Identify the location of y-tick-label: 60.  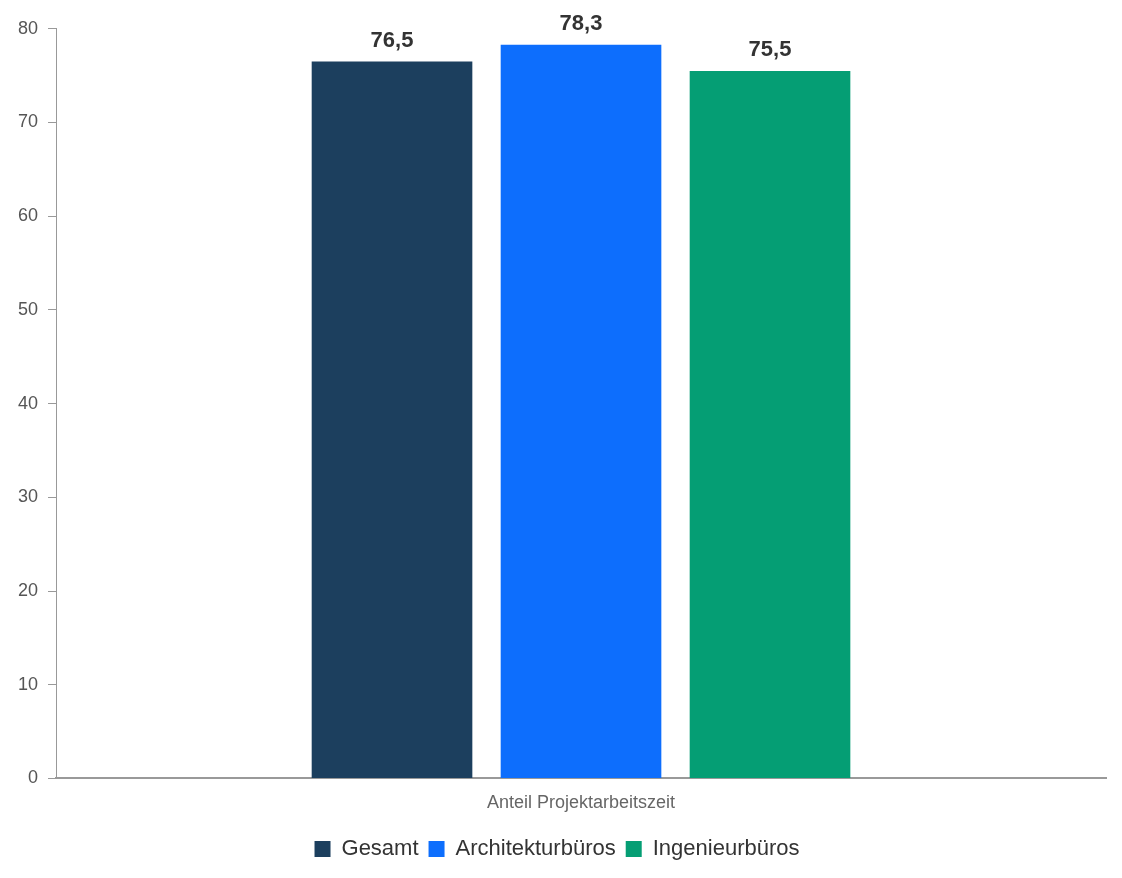
(28, 215).